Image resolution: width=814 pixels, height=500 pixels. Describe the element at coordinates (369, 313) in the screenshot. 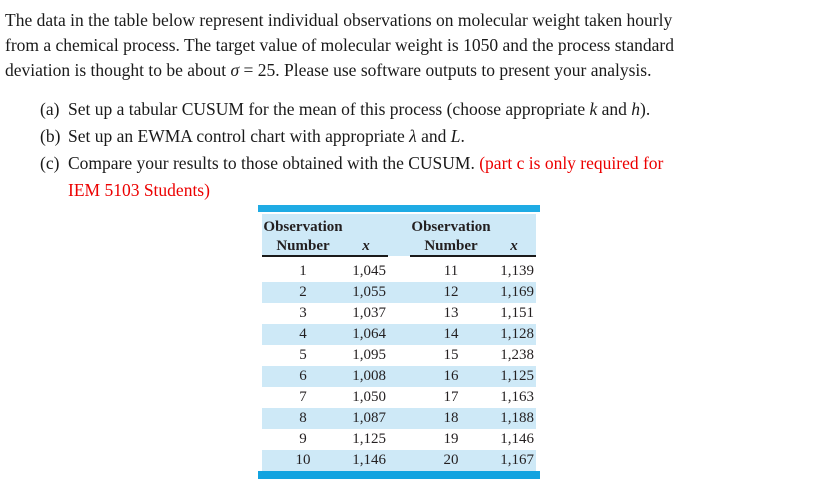

I see `x-cell: 1,037` at that location.